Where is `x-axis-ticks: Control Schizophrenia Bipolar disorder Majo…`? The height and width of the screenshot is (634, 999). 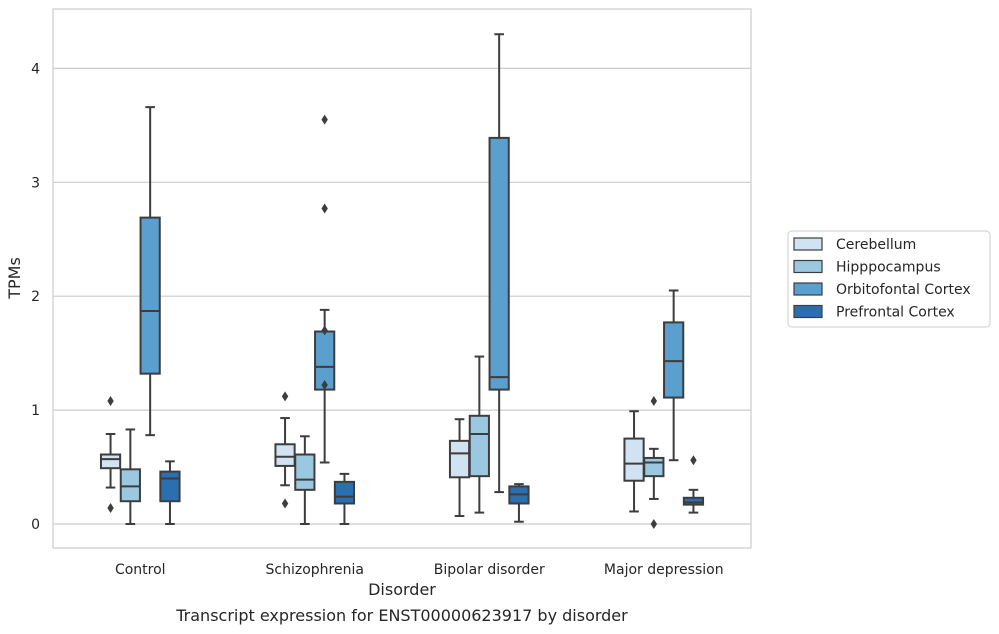 x-axis-ticks: Control Schizophrenia Bipolar disorder Majo… is located at coordinates (419, 570).